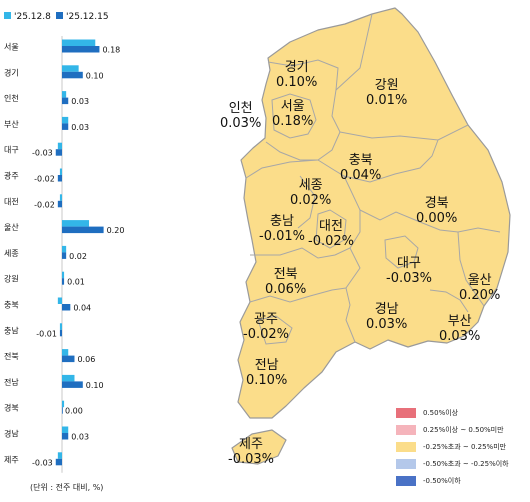  I want to click on data-label: 0.06, so click(86, 359).